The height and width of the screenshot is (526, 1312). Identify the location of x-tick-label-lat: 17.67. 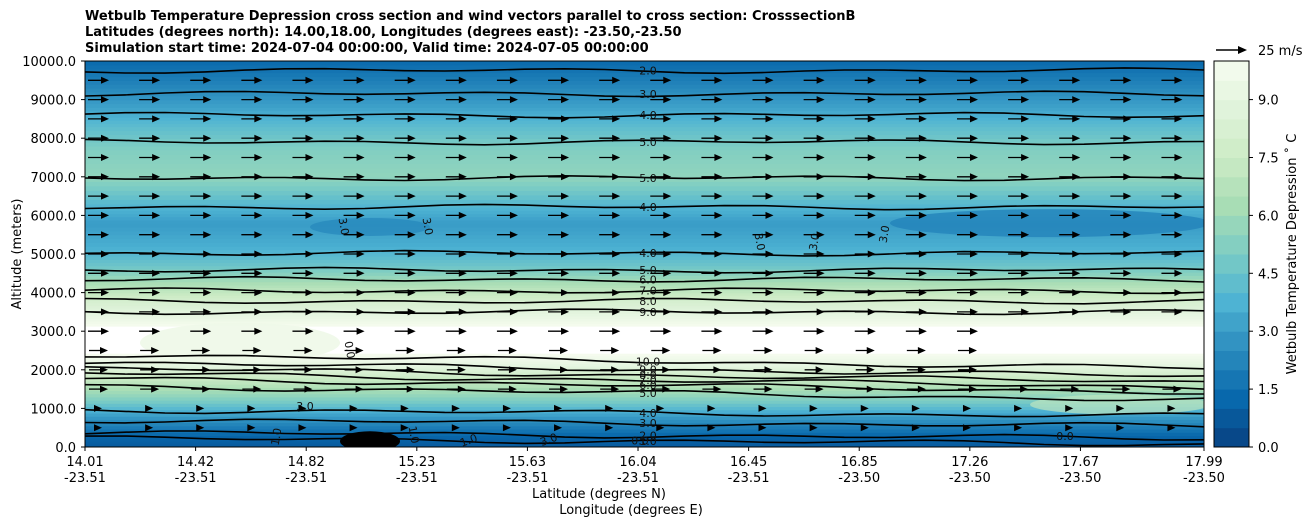
(1080, 462).